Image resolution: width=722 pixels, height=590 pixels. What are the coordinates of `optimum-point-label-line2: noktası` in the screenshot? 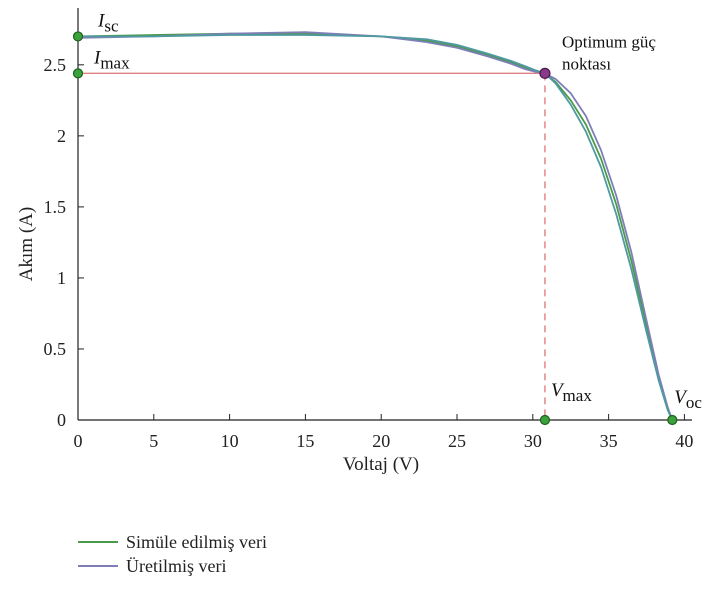 It's located at (586, 63).